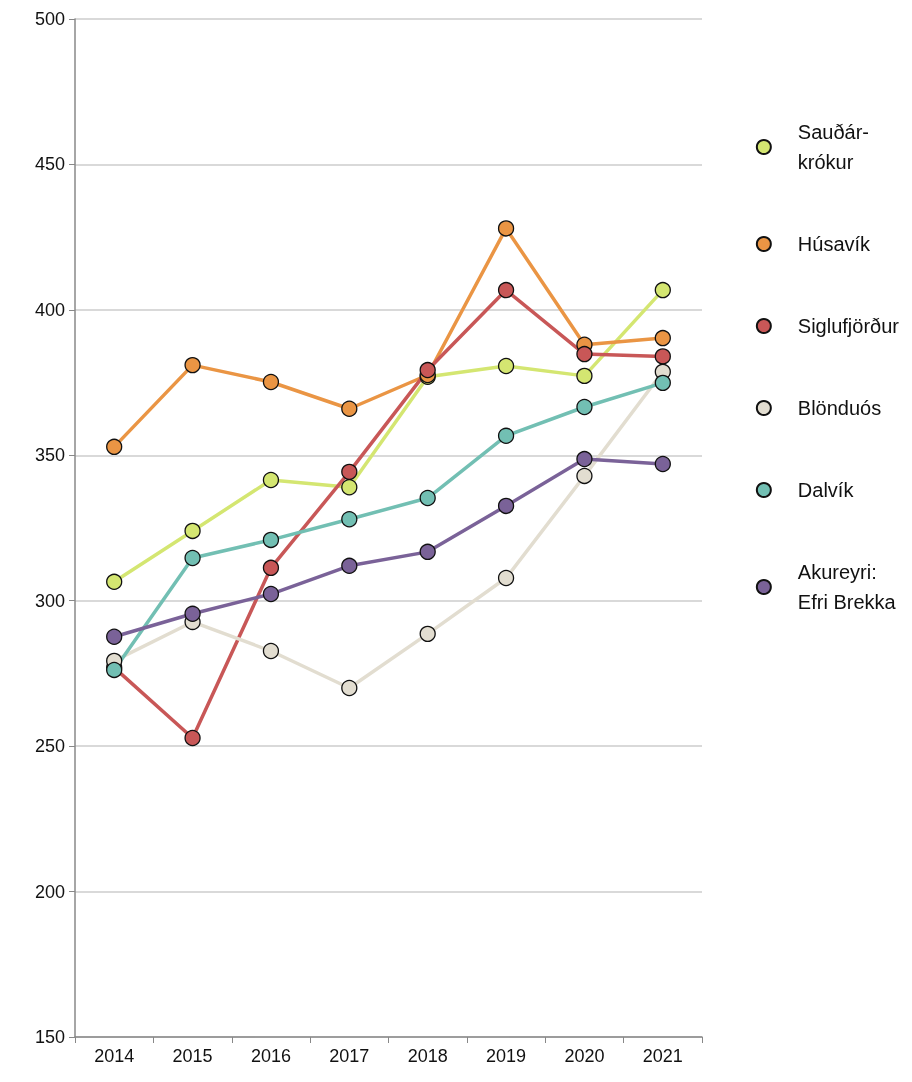 The image size is (912, 1082). Describe the element at coordinates (192, 1056) in the screenshot. I see `x-tick-label: 2015` at that location.